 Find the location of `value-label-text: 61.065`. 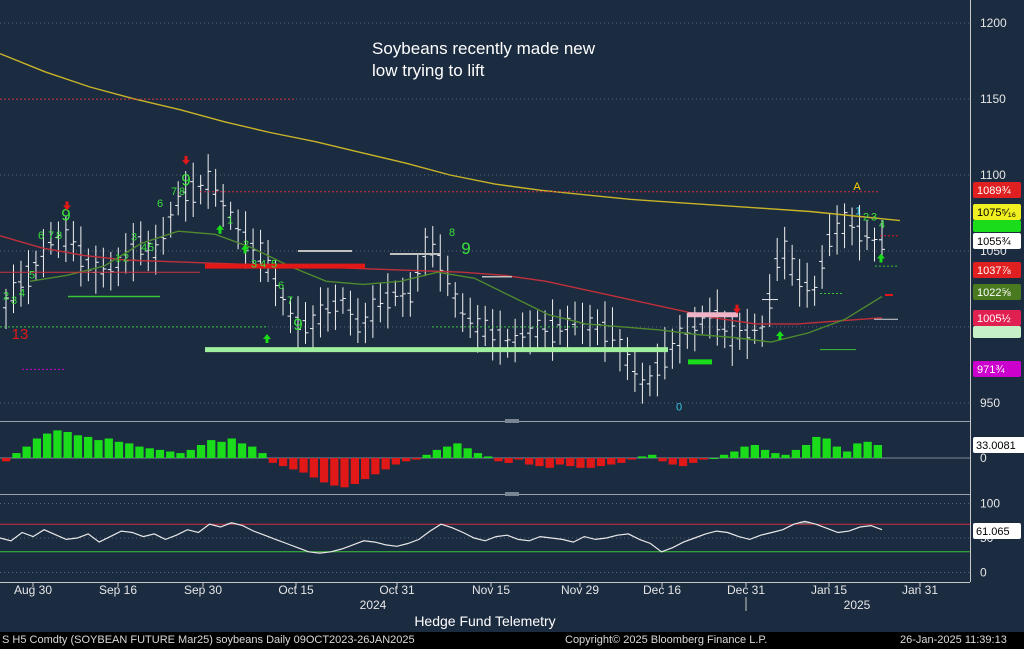

value-label-text: 61.065 is located at coordinates (993, 532).